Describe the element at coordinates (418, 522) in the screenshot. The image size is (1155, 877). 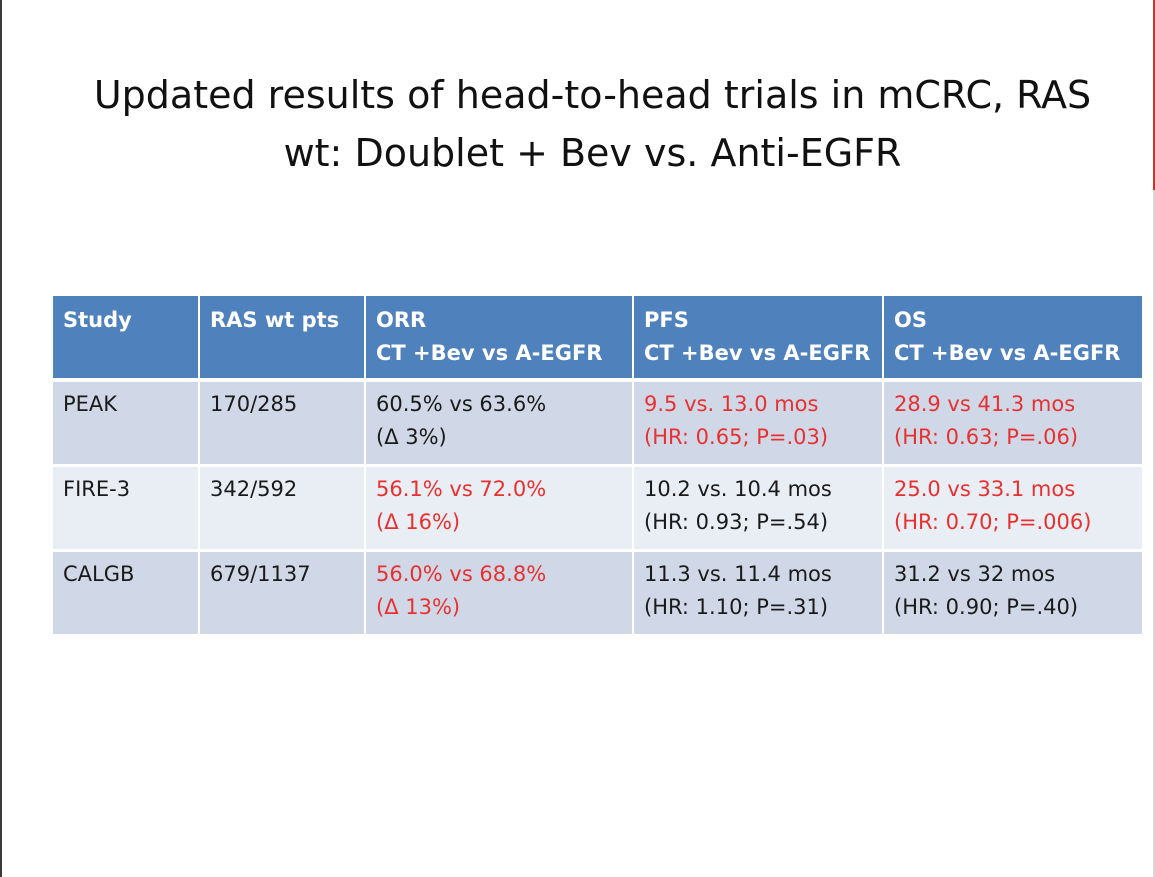
I see `cell-orr-delta: (Δ 16%)` at that location.